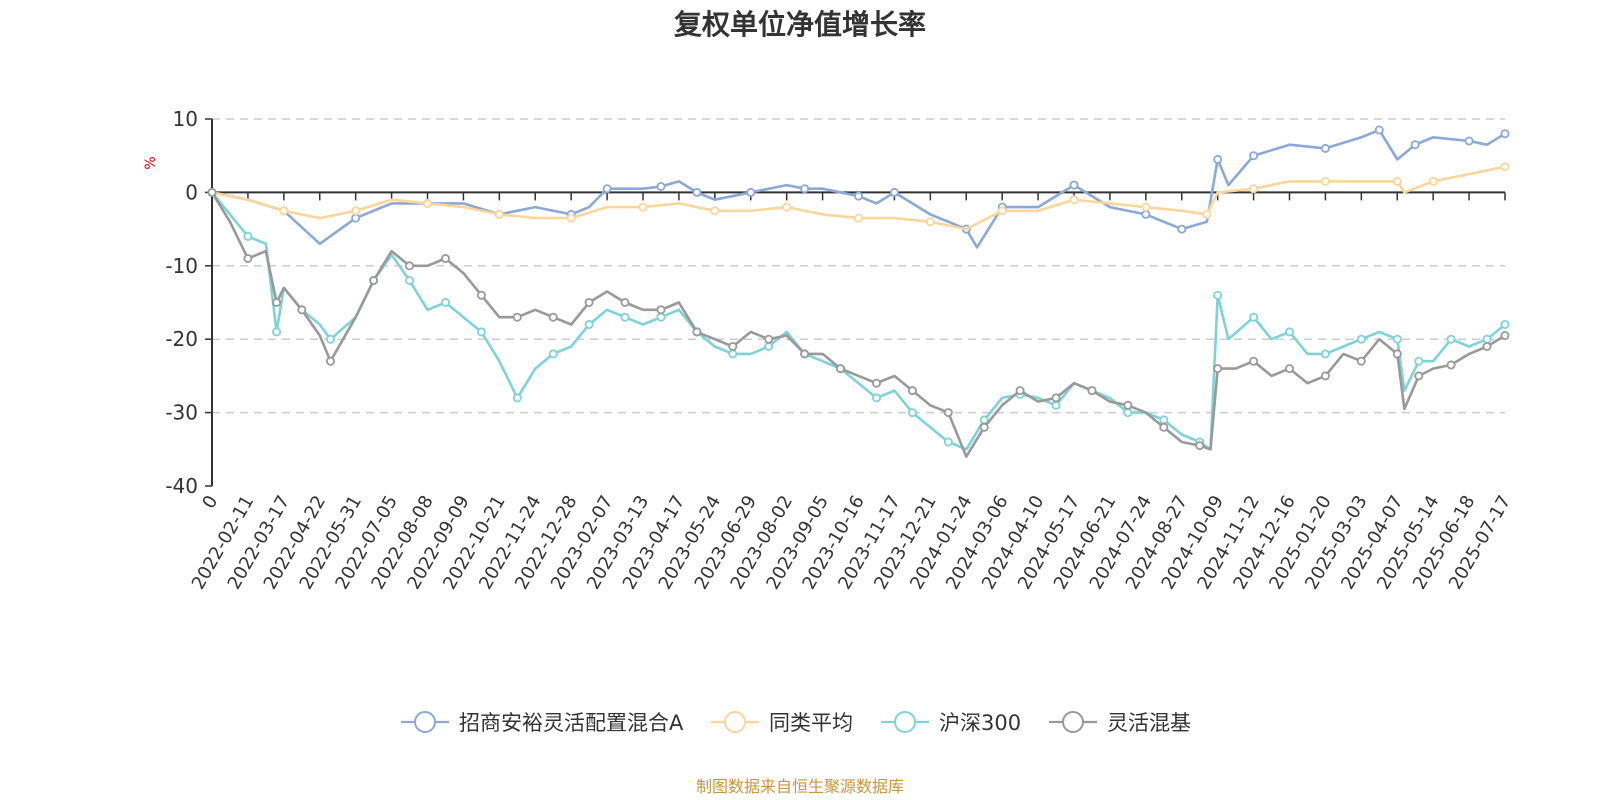 The height and width of the screenshot is (800, 1600). I want to click on legend-item: 招商安裕灵活配置混合A, so click(542, 723).